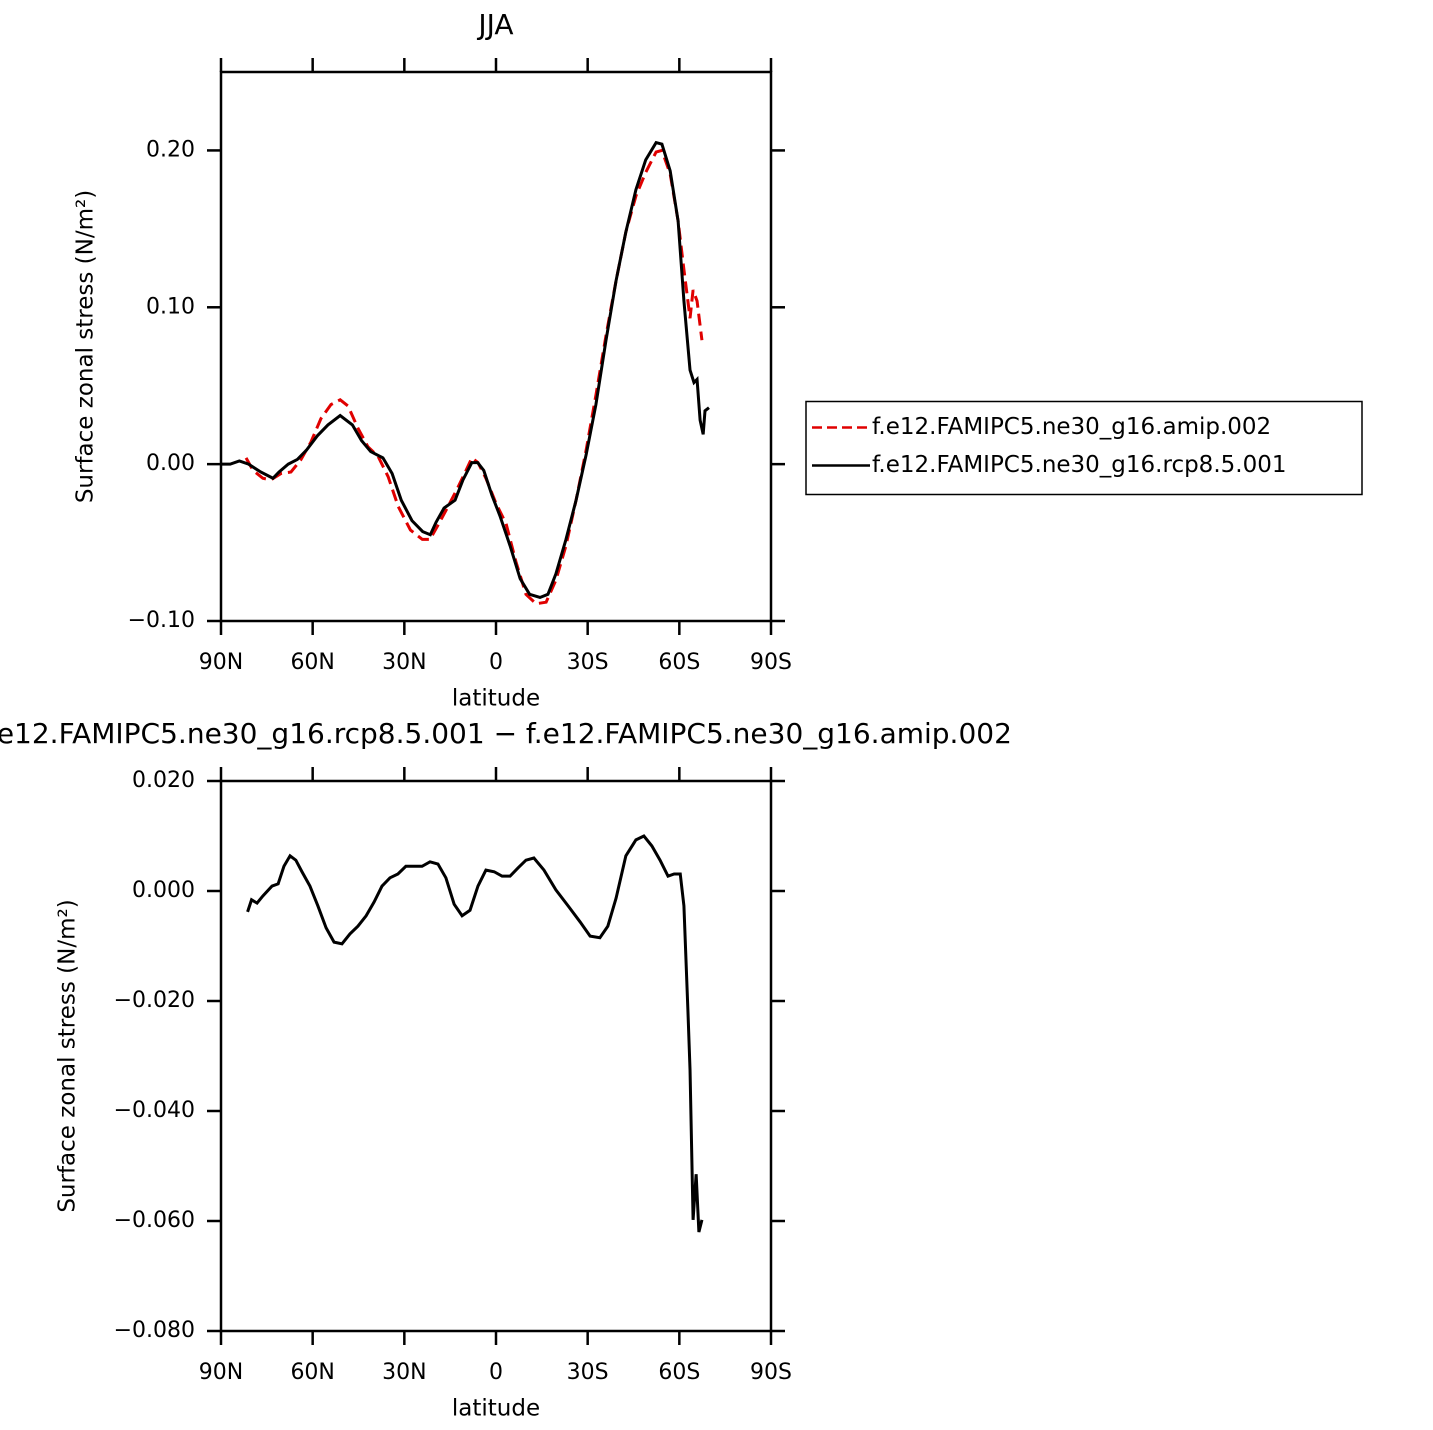 The width and height of the screenshot is (1433, 1430). Describe the element at coordinates (1071, 427) in the screenshot. I see `legend-label: f.e12.FAMIPC5.ne30_g16.amip.002` at that location.